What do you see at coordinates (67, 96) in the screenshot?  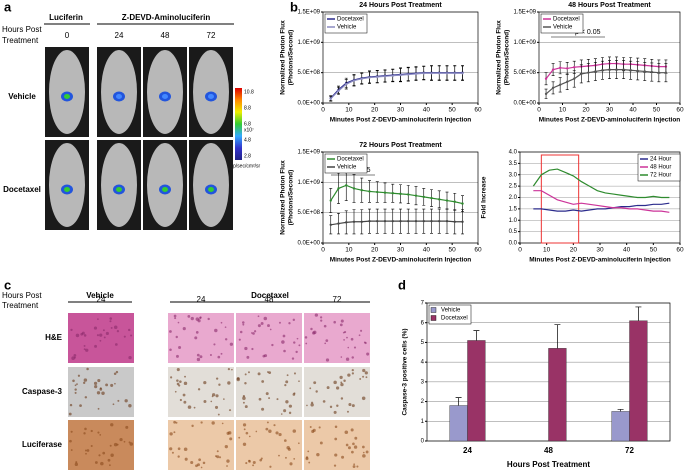 I see `signal-core` at bounding box center [67, 96].